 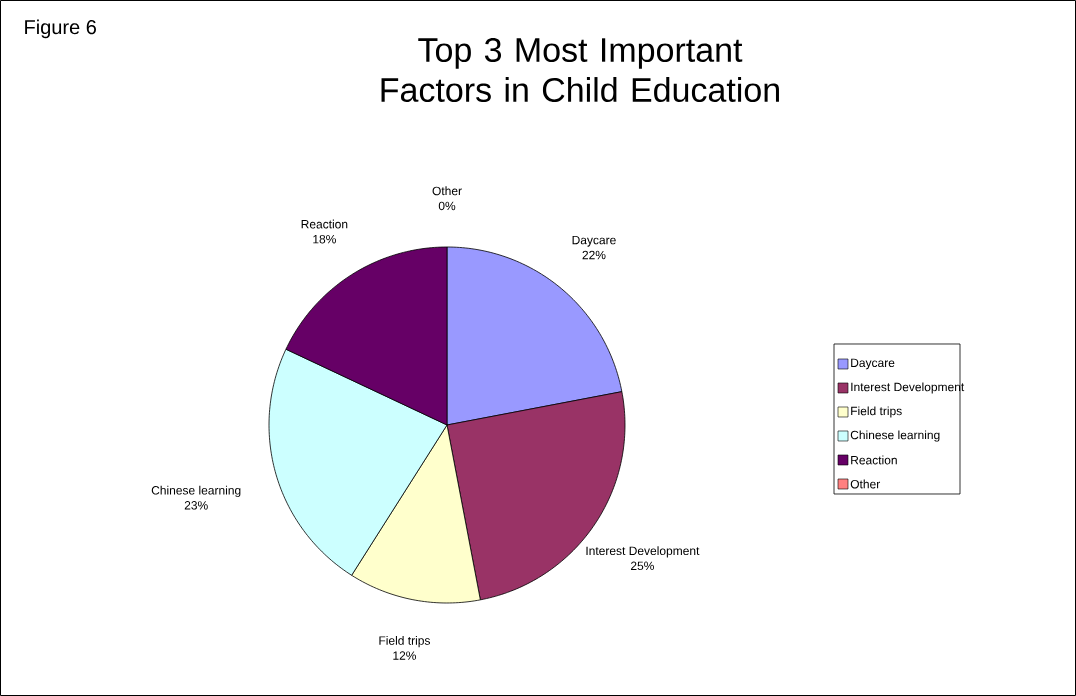 I want to click on legend-label: Interest Development, so click(x=908, y=388).